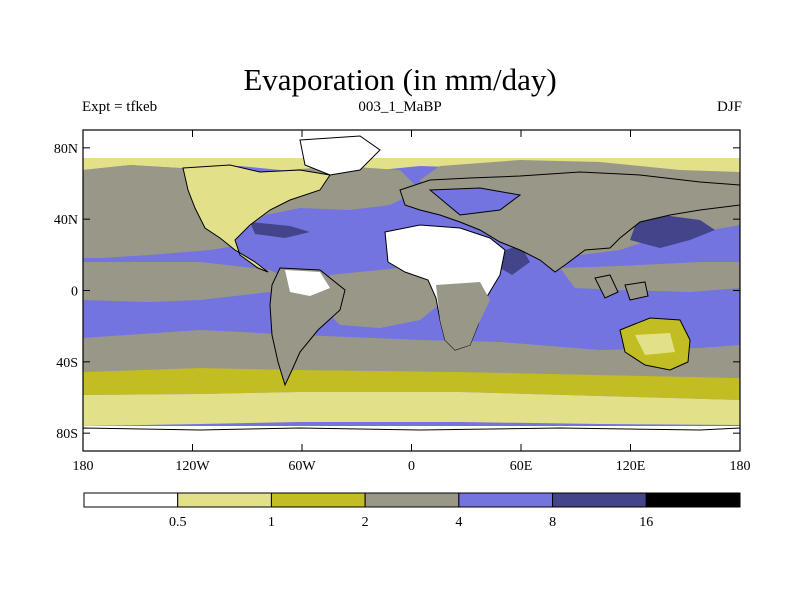 The width and height of the screenshot is (800, 600). I want to click on colorbar-label: 8, so click(552, 522).